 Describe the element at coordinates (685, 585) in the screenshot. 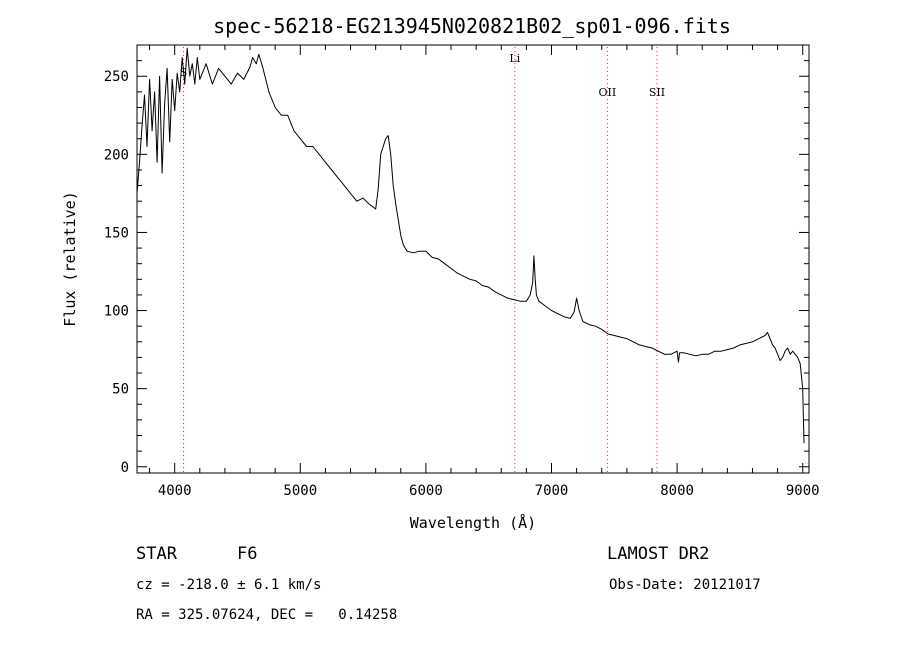

I see `observation-date: Obs-Date: 20121017` at that location.